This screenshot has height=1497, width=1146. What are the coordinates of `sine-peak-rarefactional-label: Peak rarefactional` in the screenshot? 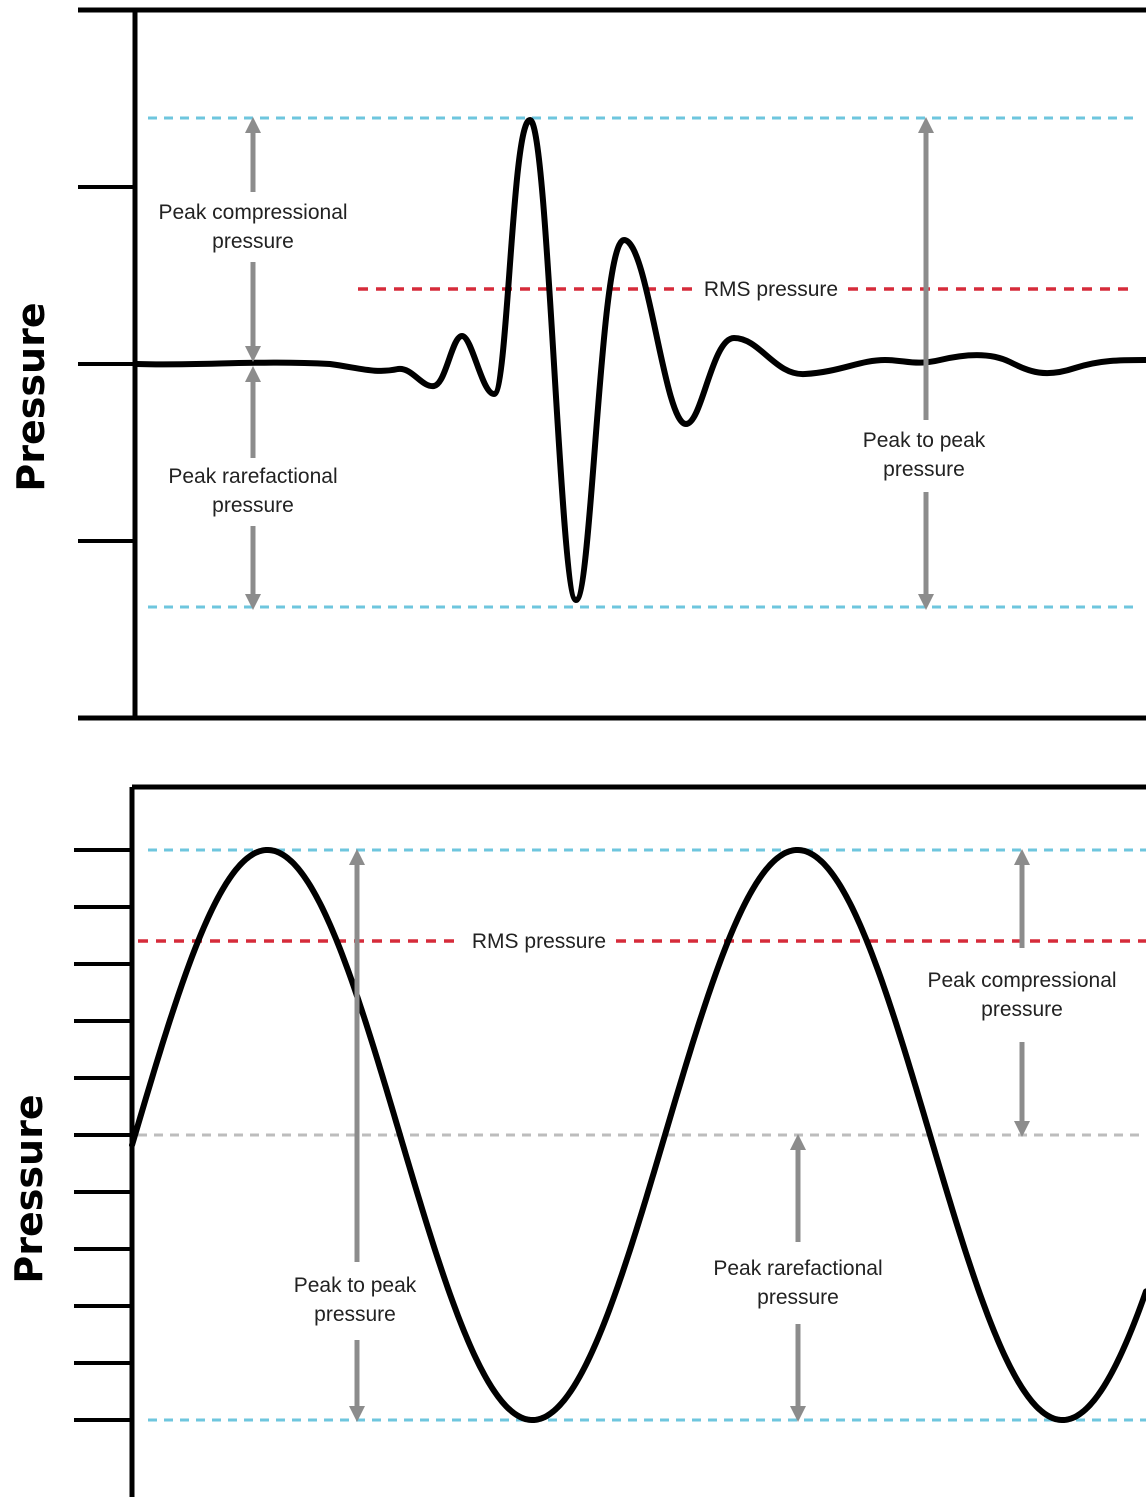 It's located at (797, 1268).